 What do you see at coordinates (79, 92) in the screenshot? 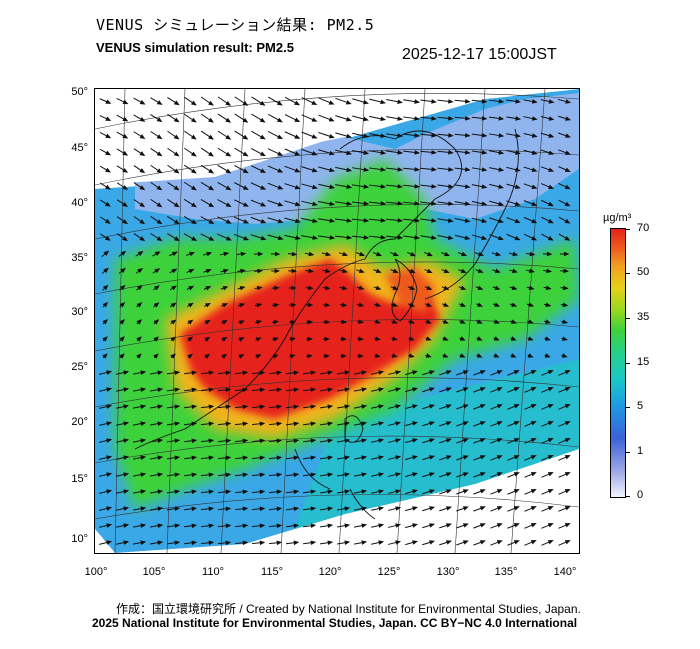
I see `lat-tick-50: 50°` at bounding box center [79, 92].